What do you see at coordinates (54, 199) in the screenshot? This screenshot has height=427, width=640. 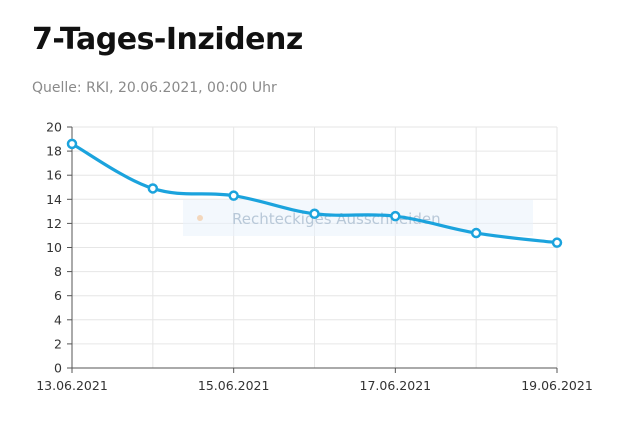 I see `y-tick-label: 14` at bounding box center [54, 199].